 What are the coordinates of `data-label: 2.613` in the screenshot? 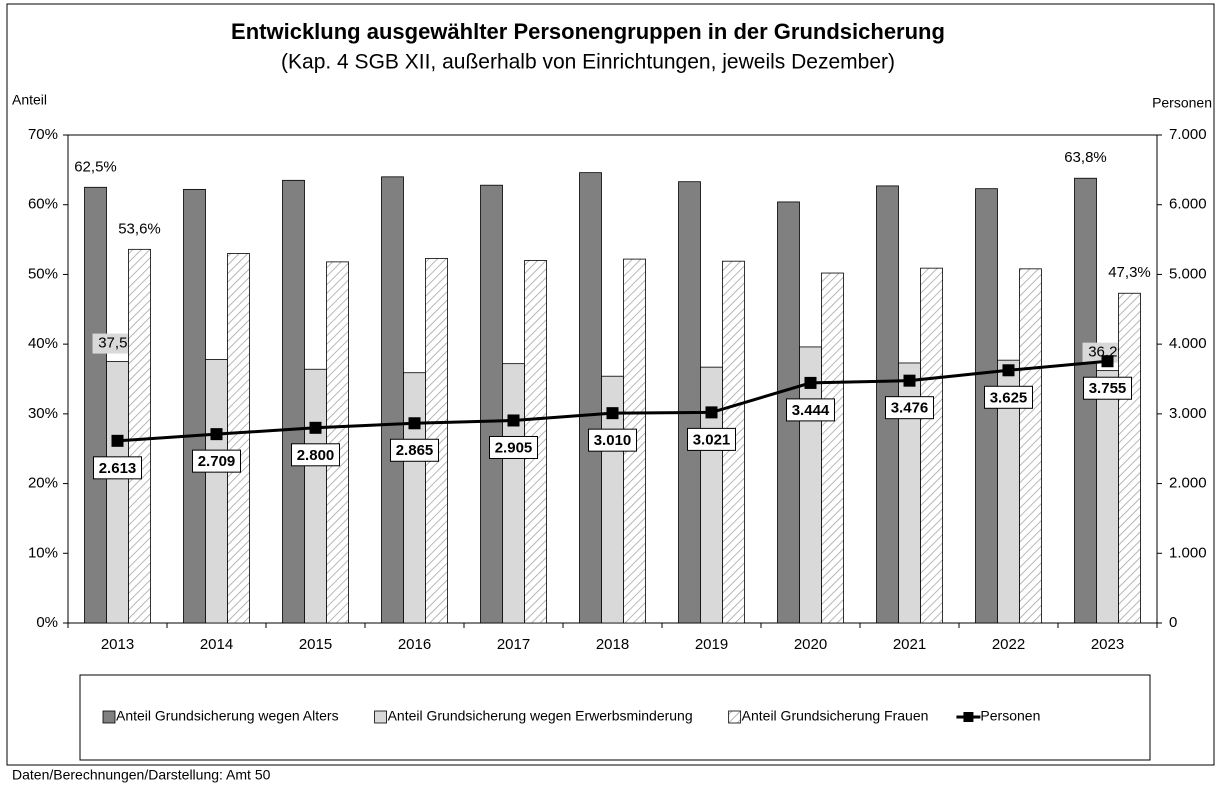 It's located at (118, 468).